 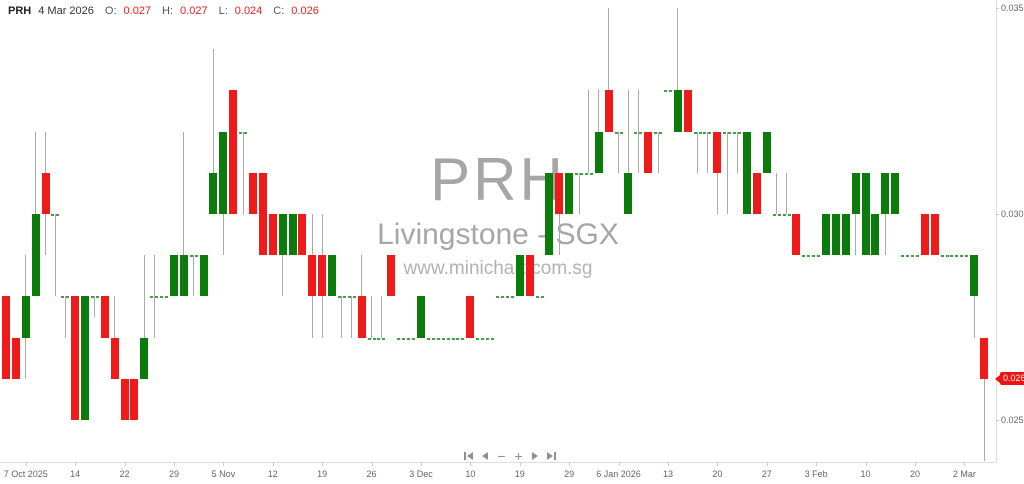 What do you see at coordinates (667, 474) in the screenshot?
I see `time-axis-label: 13` at bounding box center [667, 474].